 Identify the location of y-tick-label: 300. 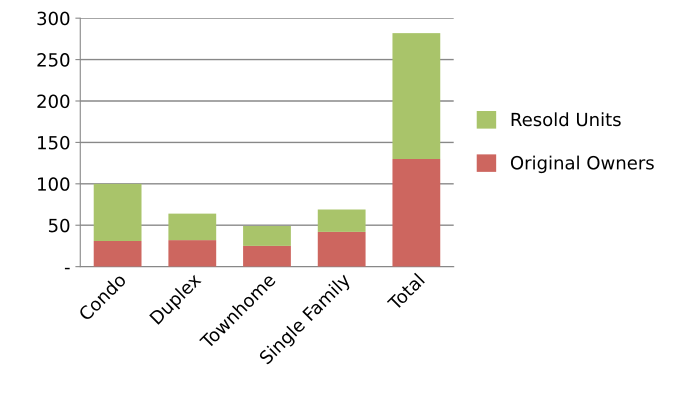
(53, 19).